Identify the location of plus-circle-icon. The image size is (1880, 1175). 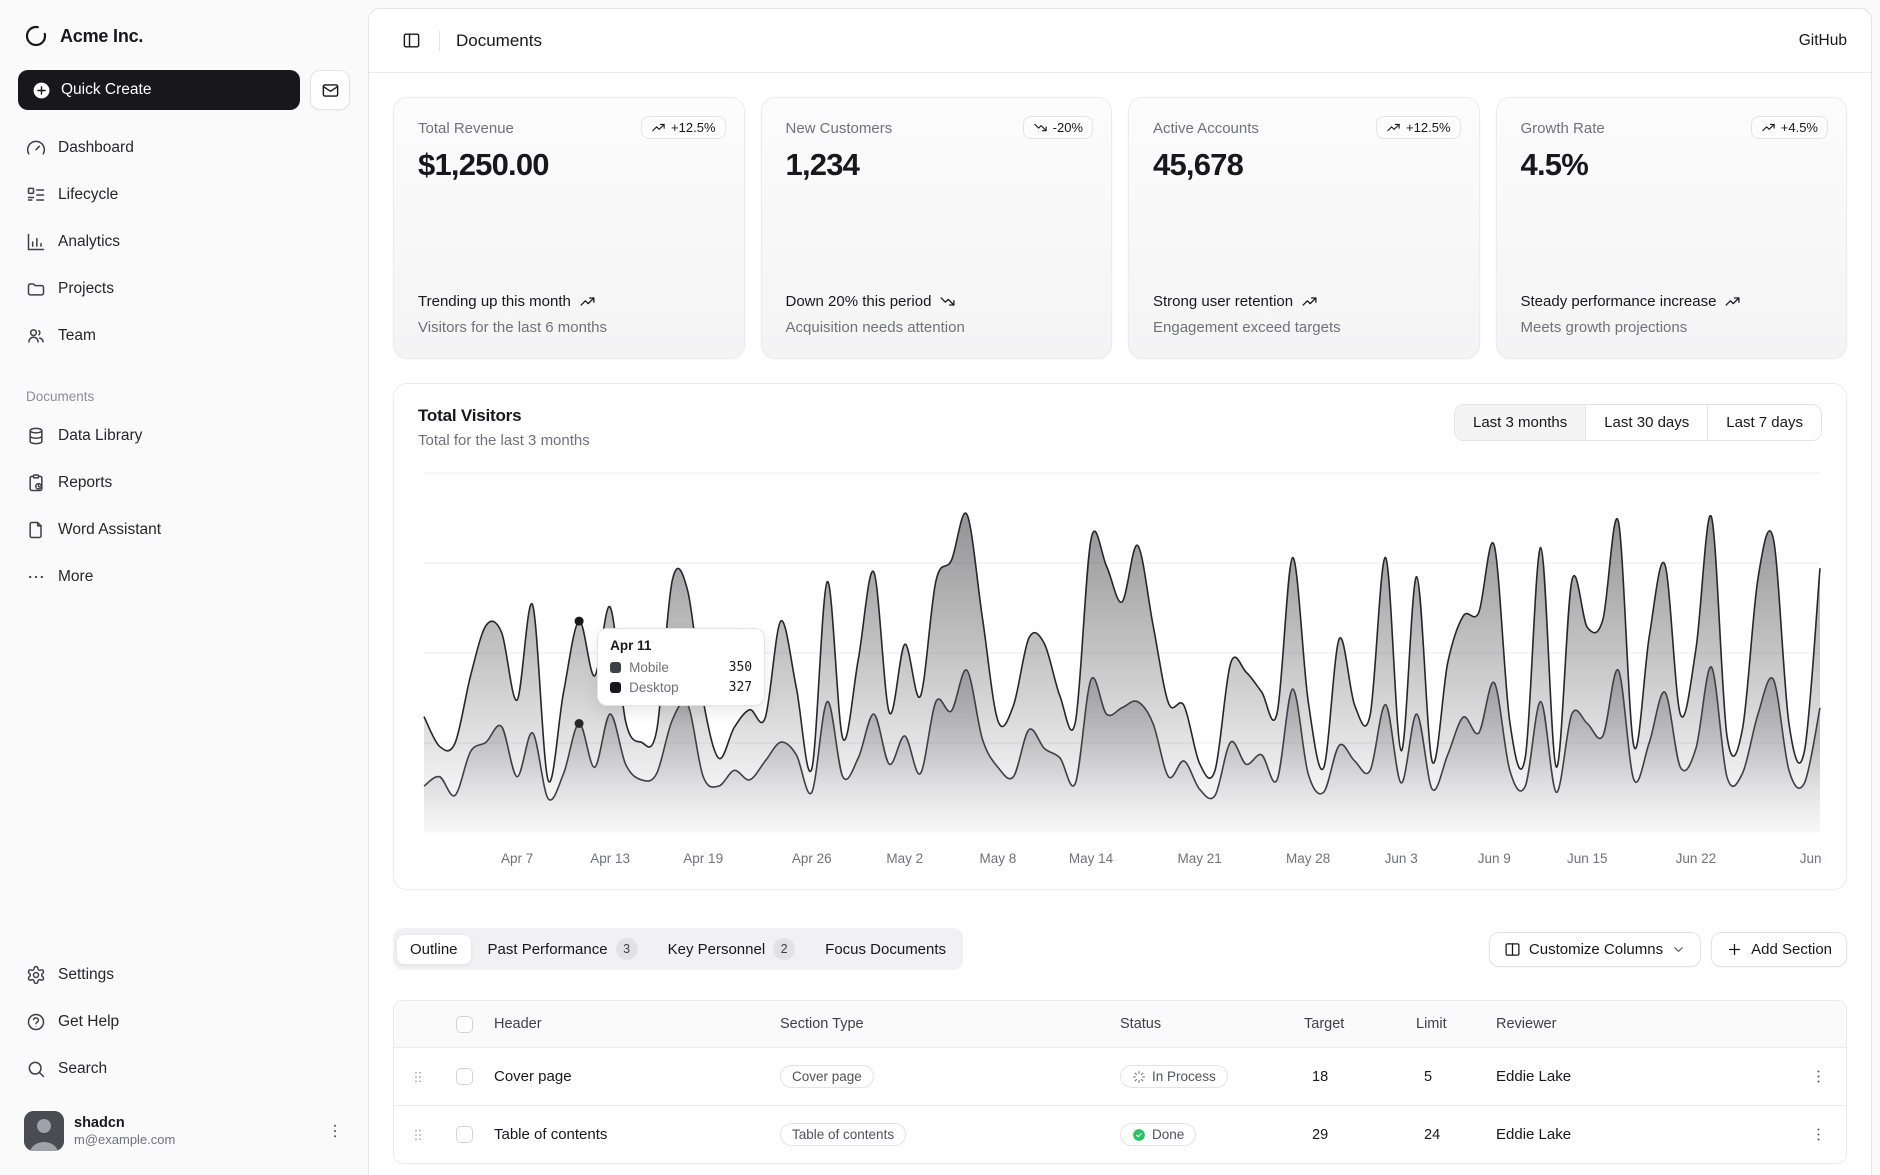
(41, 90).